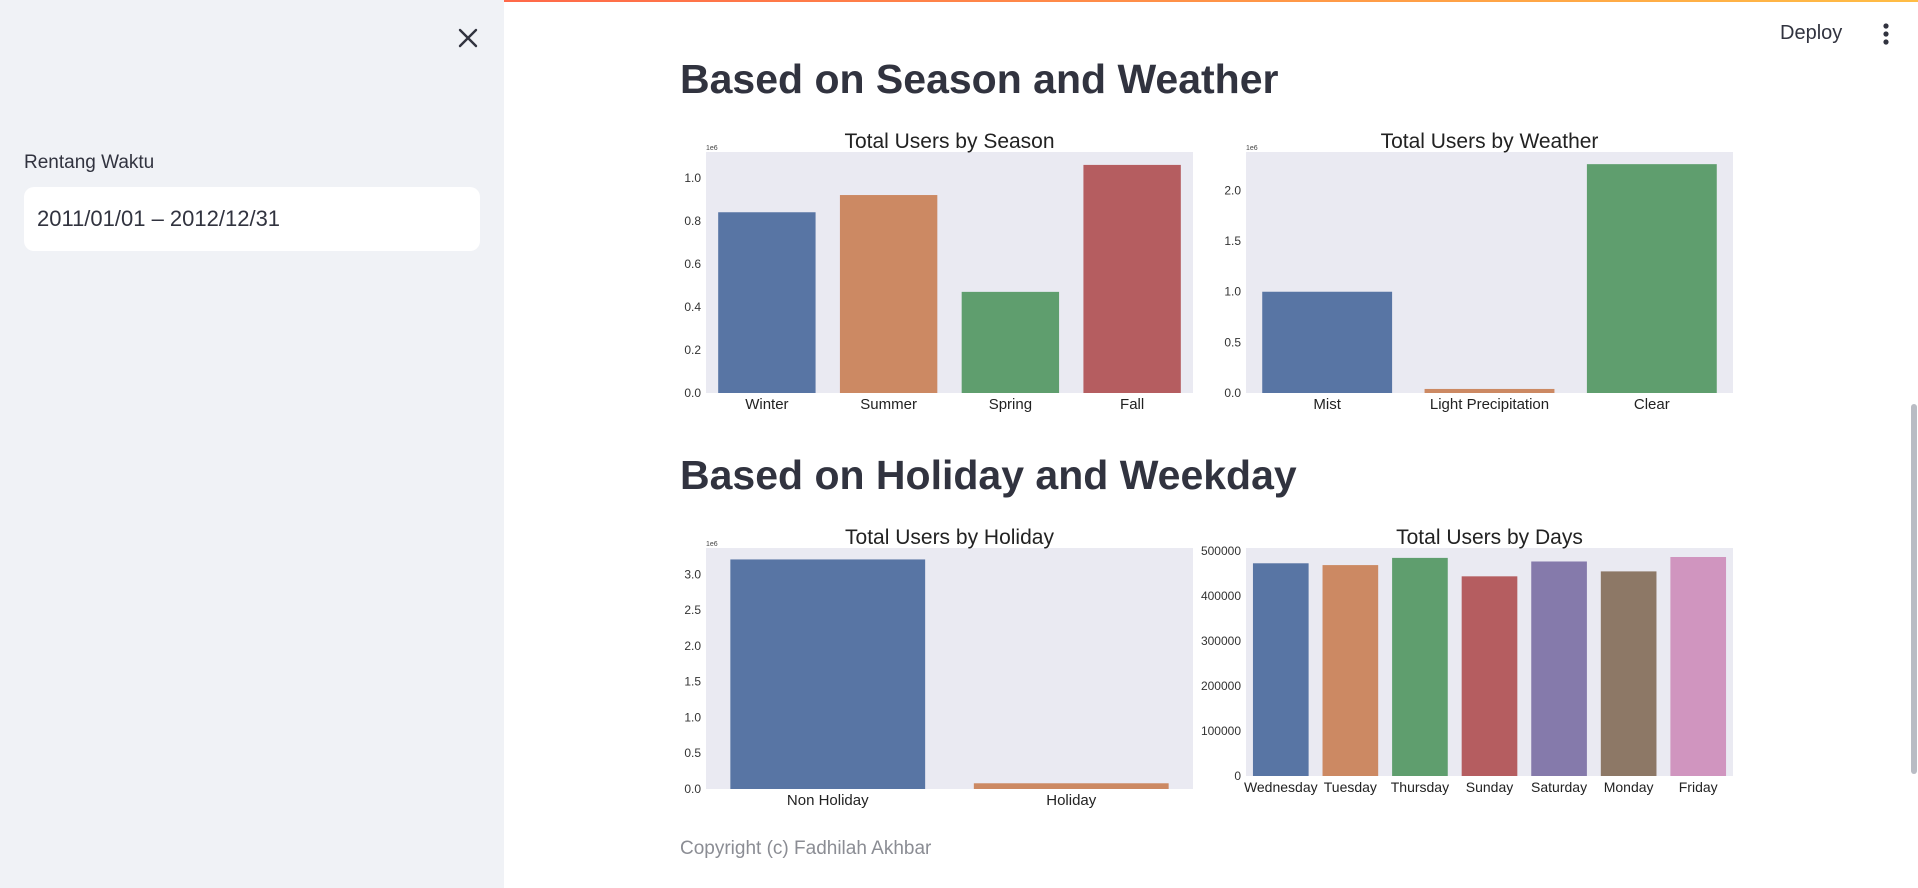  Describe the element at coordinates (1652, 404) in the screenshot. I see `x-tick-label: Clear` at that location.